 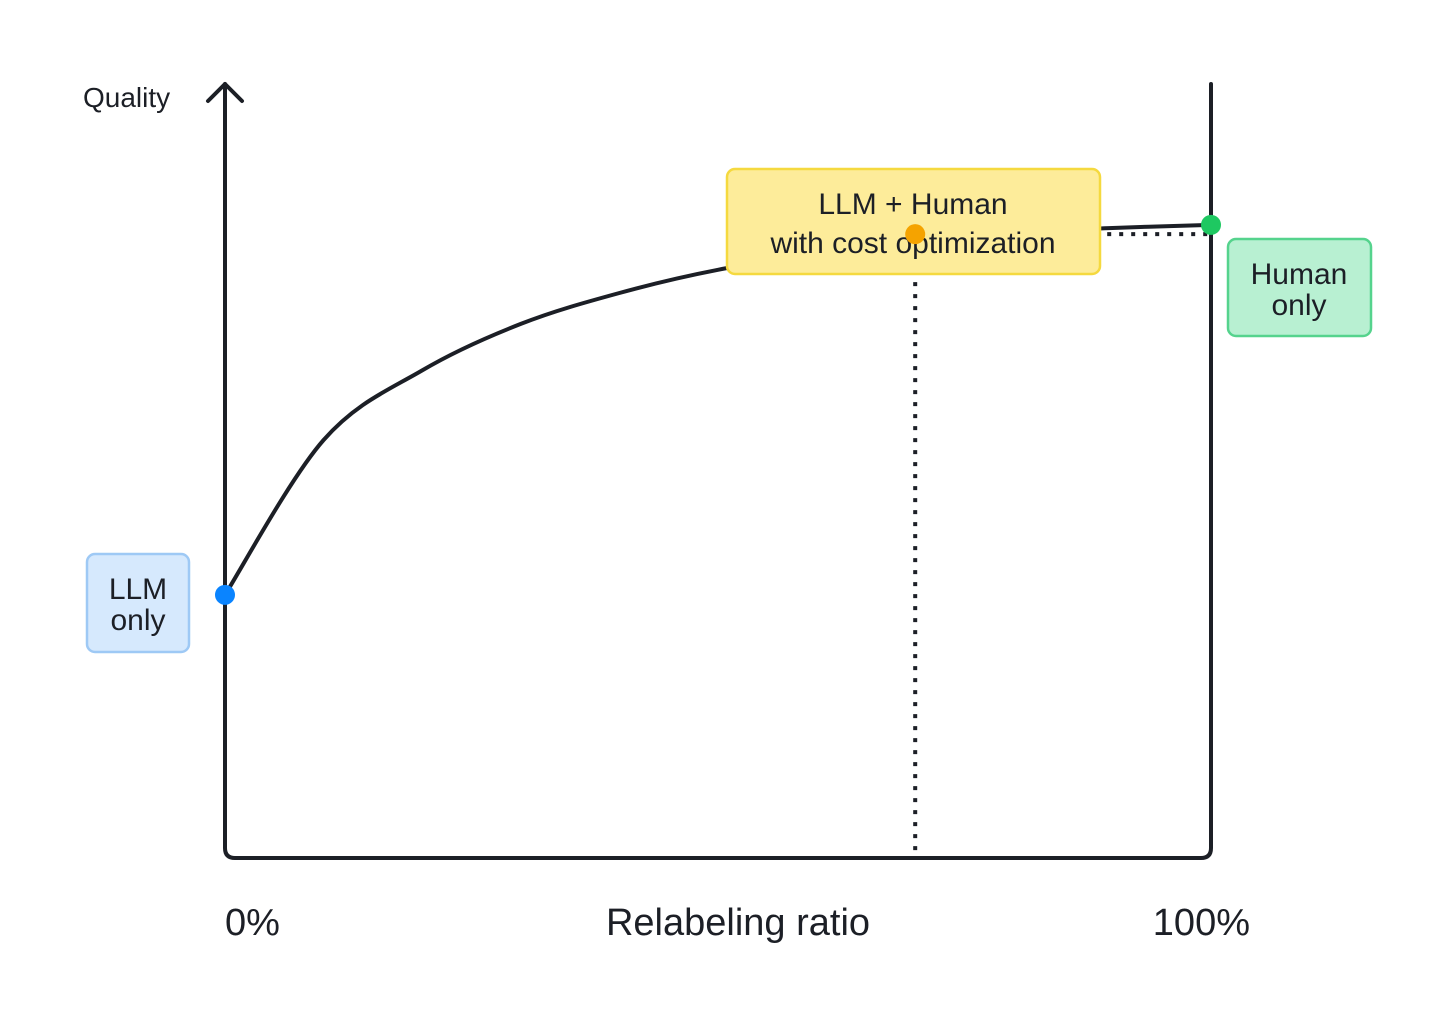 I want to click on llm-only-label-line-1: LLM, so click(x=138, y=589).